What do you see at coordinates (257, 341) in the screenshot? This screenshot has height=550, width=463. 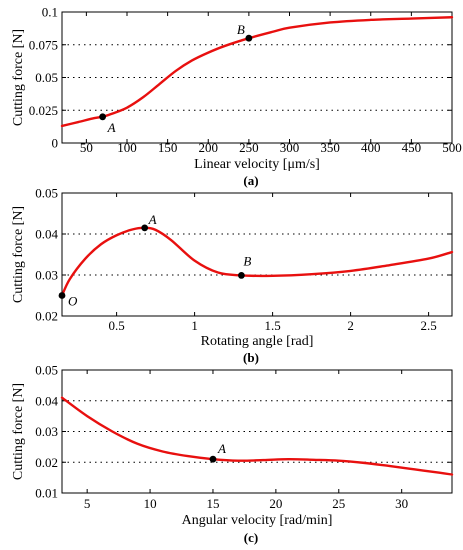 I see `x-axis-label: Rotating angle [rad]` at bounding box center [257, 341].